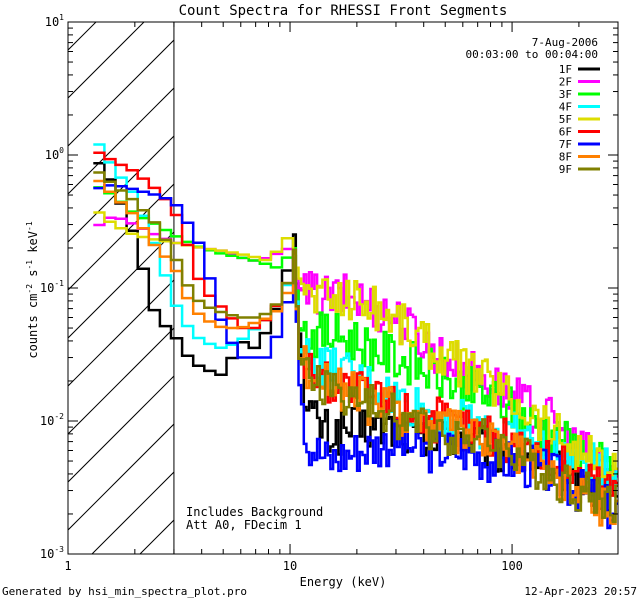 The image size is (640, 600). What do you see at coordinates (67, 566) in the screenshot?
I see `x-tick-label: 1` at bounding box center [67, 566].